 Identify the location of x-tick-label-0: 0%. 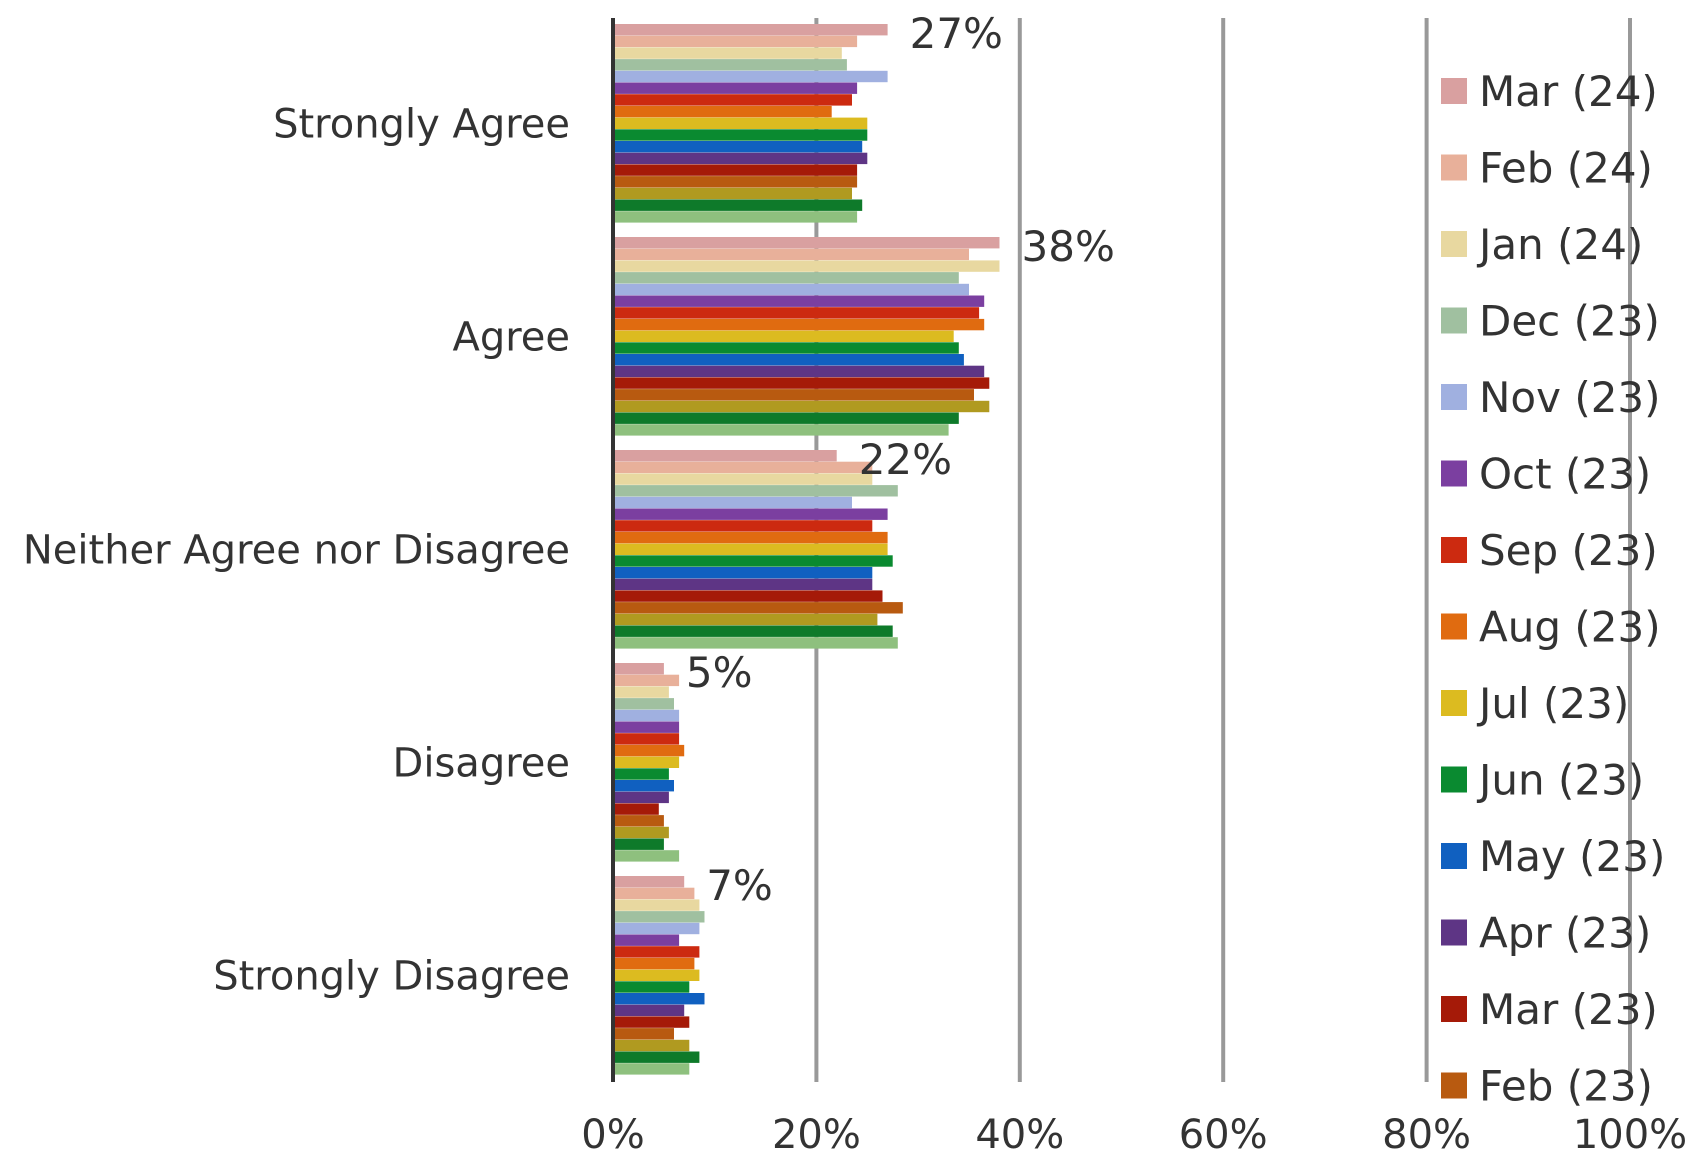
(612, 1135).